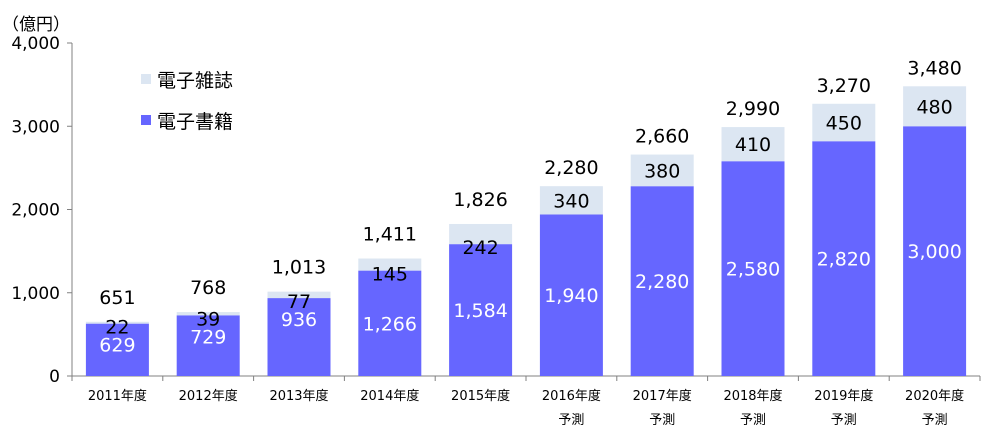 The height and width of the screenshot is (447, 985). I want to click on x-tick-label: 2011年度, so click(117, 396).